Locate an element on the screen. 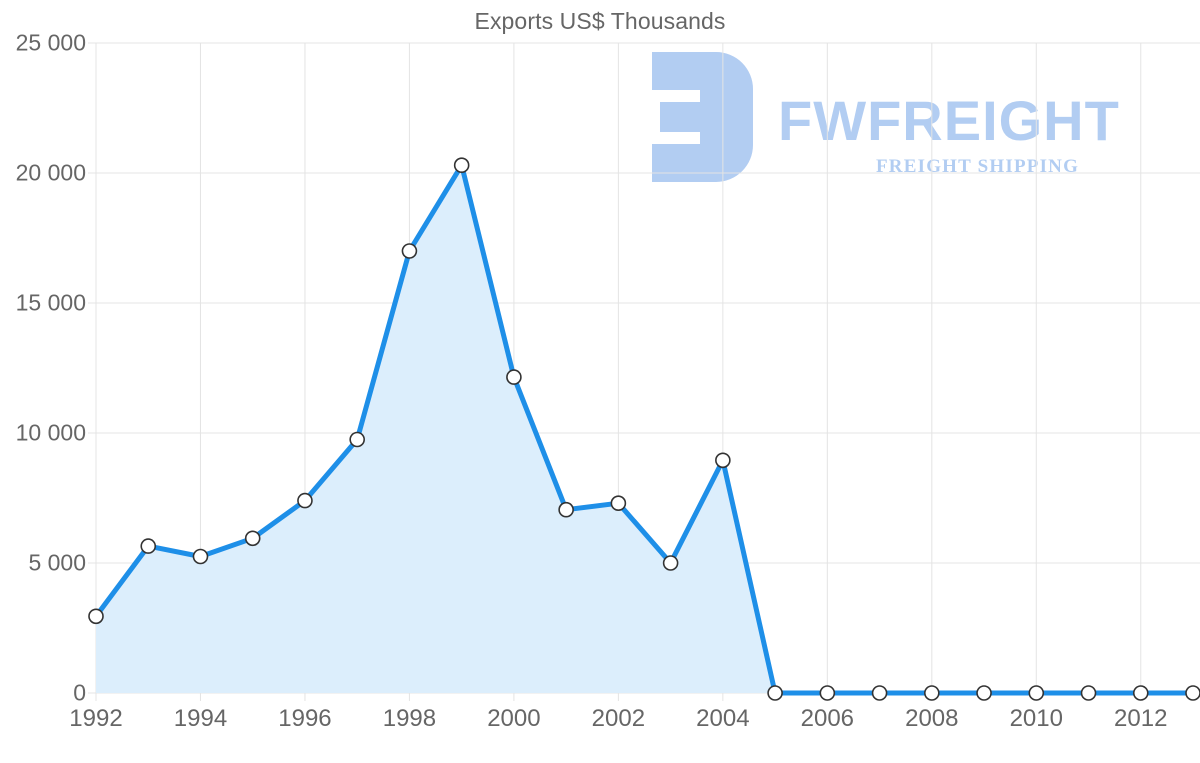  y-tick-label: 15 000 is located at coordinates (50, 302).